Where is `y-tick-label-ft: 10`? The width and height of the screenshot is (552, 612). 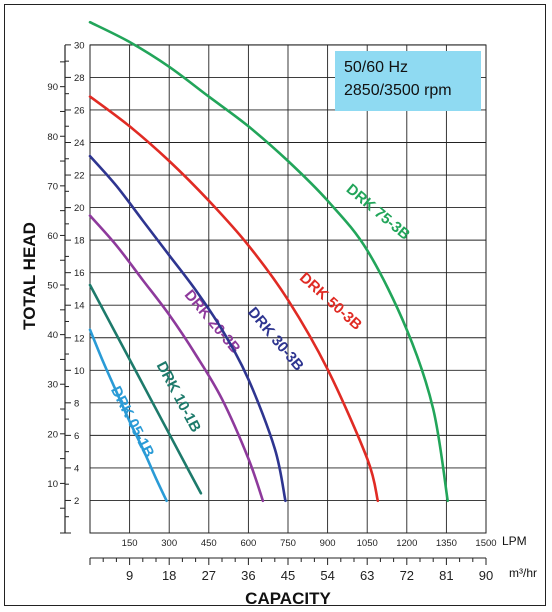
y-tick-label-ft: 10 is located at coordinates (52, 484).